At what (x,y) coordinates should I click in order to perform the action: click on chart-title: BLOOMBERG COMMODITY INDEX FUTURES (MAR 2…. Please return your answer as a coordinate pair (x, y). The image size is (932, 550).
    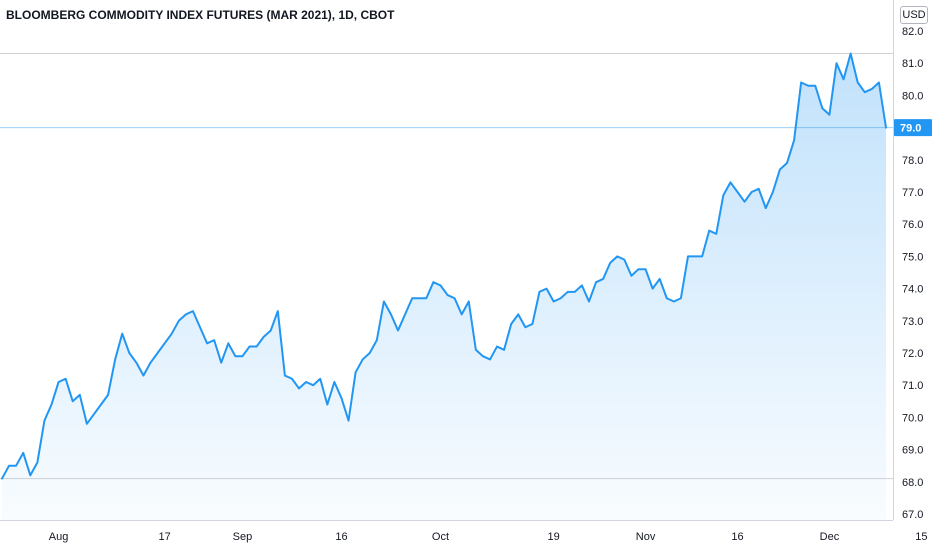
    Looking at the image, I should click on (200, 15).